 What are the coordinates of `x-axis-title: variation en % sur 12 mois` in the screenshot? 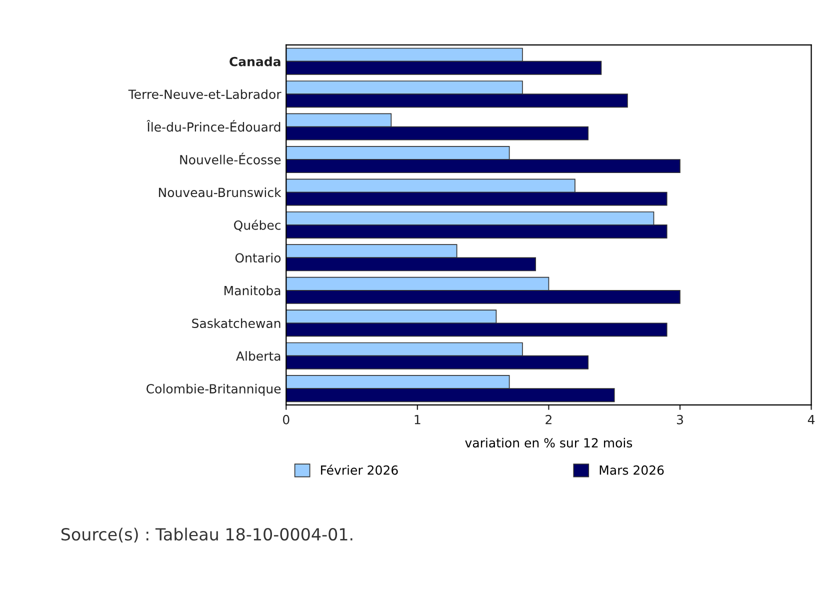 It's located at (548, 443).